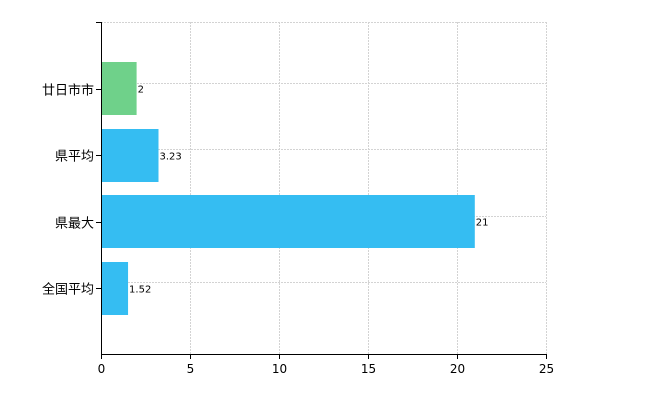 This screenshot has width=650, height=400. Describe the element at coordinates (191, 369) in the screenshot. I see `x-tick-label: 5` at that location.